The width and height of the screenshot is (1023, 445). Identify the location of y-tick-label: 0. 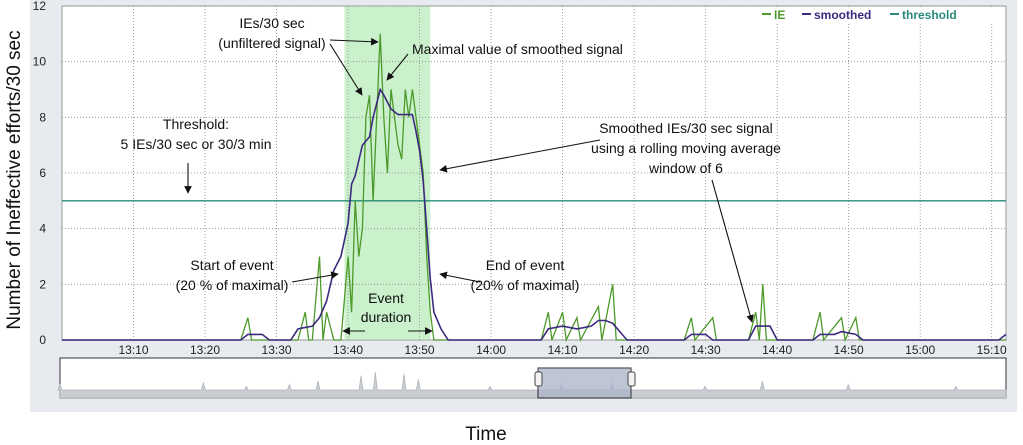
(42, 340).